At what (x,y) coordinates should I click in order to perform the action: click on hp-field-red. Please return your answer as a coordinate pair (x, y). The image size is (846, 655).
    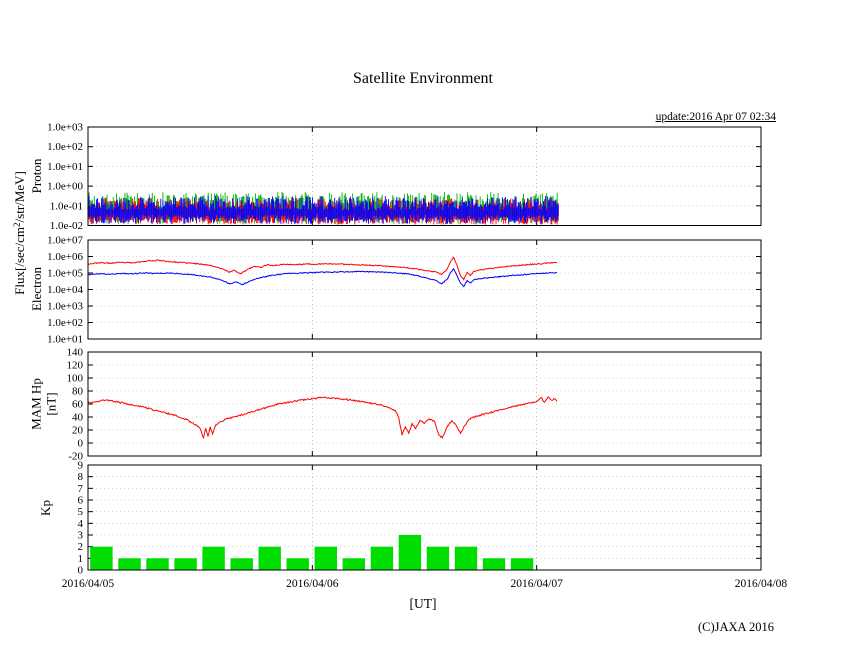
    Looking at the image, I should click on (322, 418).